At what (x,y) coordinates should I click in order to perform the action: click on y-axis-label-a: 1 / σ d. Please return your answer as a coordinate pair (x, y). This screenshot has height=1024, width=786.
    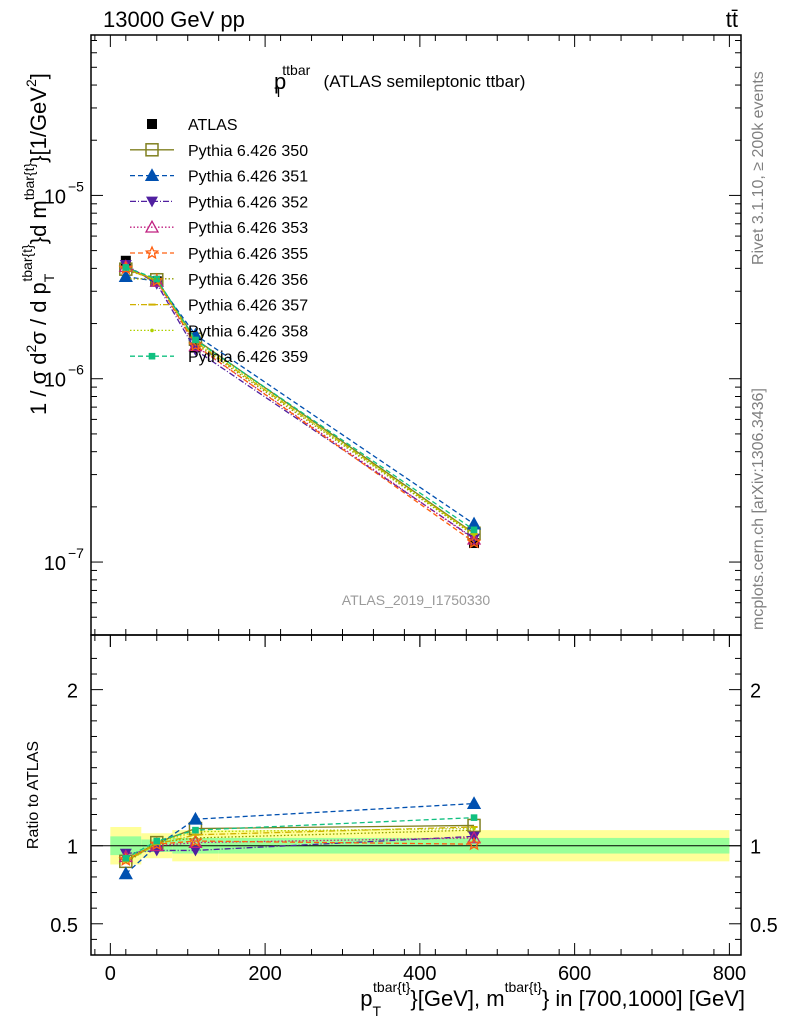
    Looking at the image, I should click on (38, 384).